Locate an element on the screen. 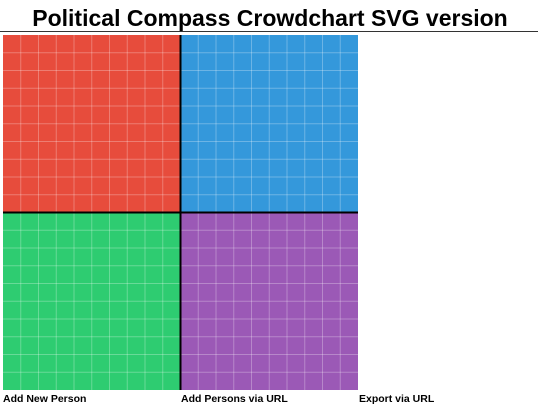  title-divider is located at coordinates (269, 31).